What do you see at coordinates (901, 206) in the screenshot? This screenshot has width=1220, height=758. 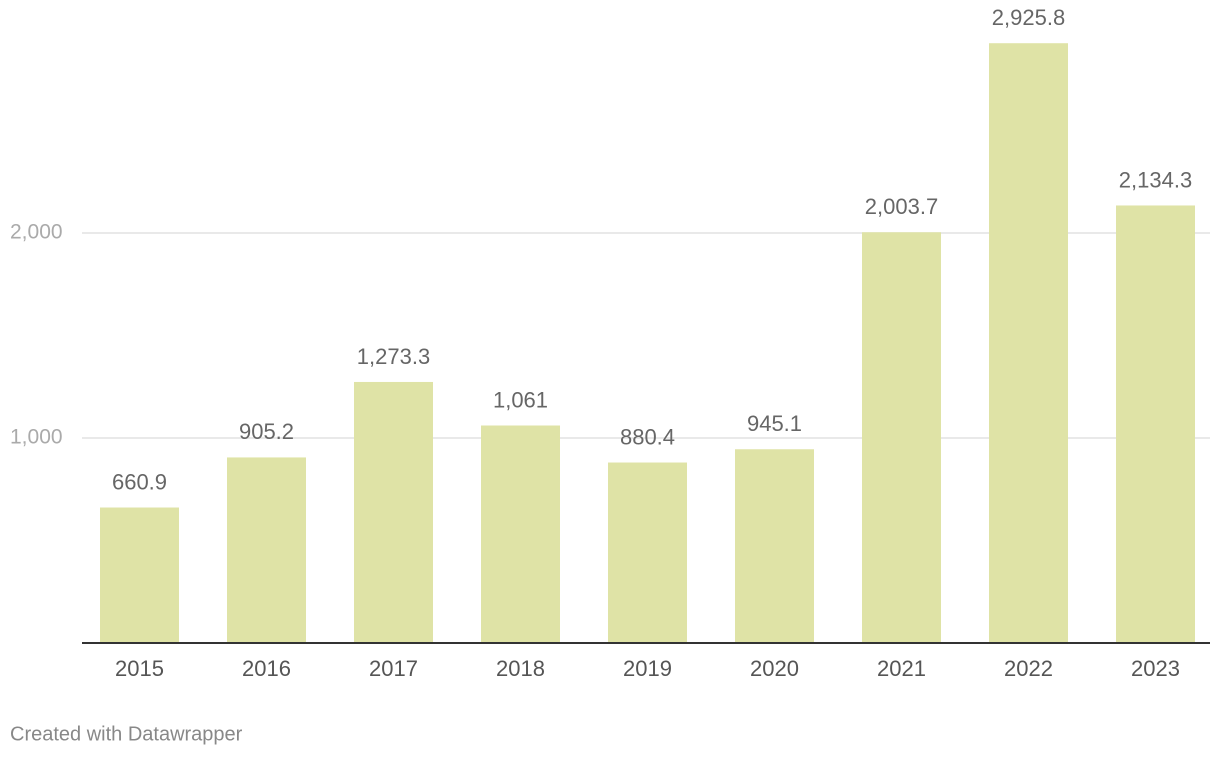 I see `value-label: 2,003.7` at bounding box center [901, 206].